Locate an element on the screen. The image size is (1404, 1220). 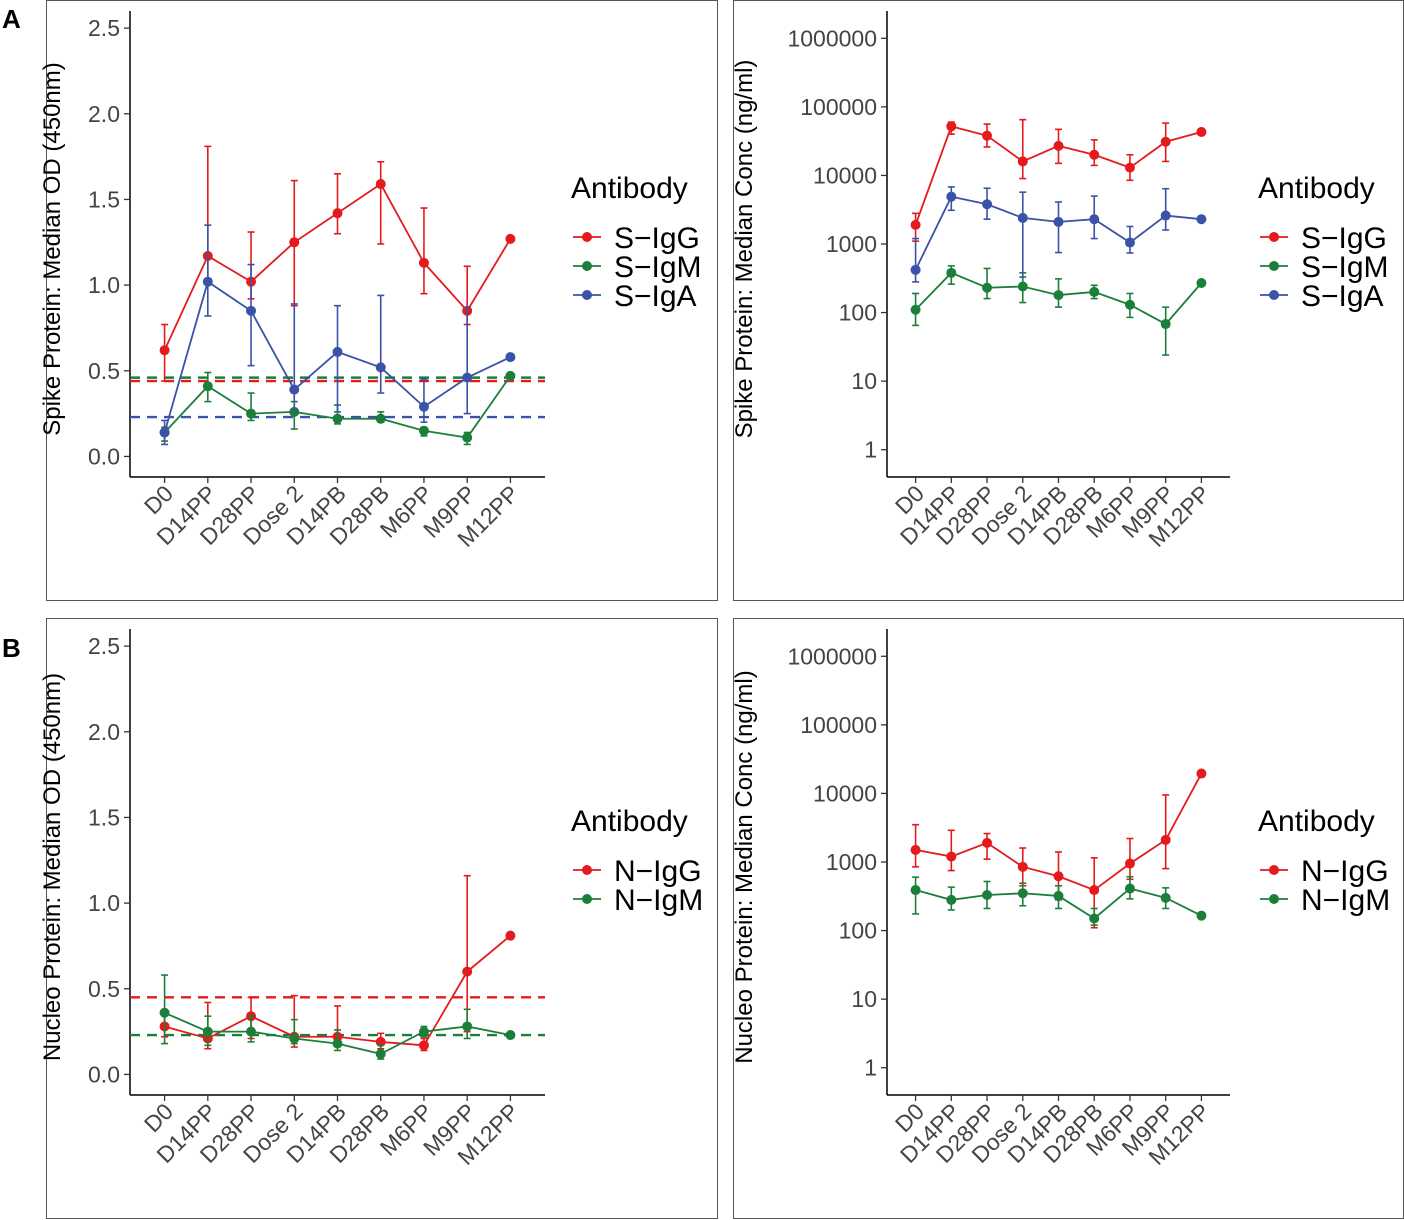
y-tick-label: 10 is located at coordinates (864, 999).